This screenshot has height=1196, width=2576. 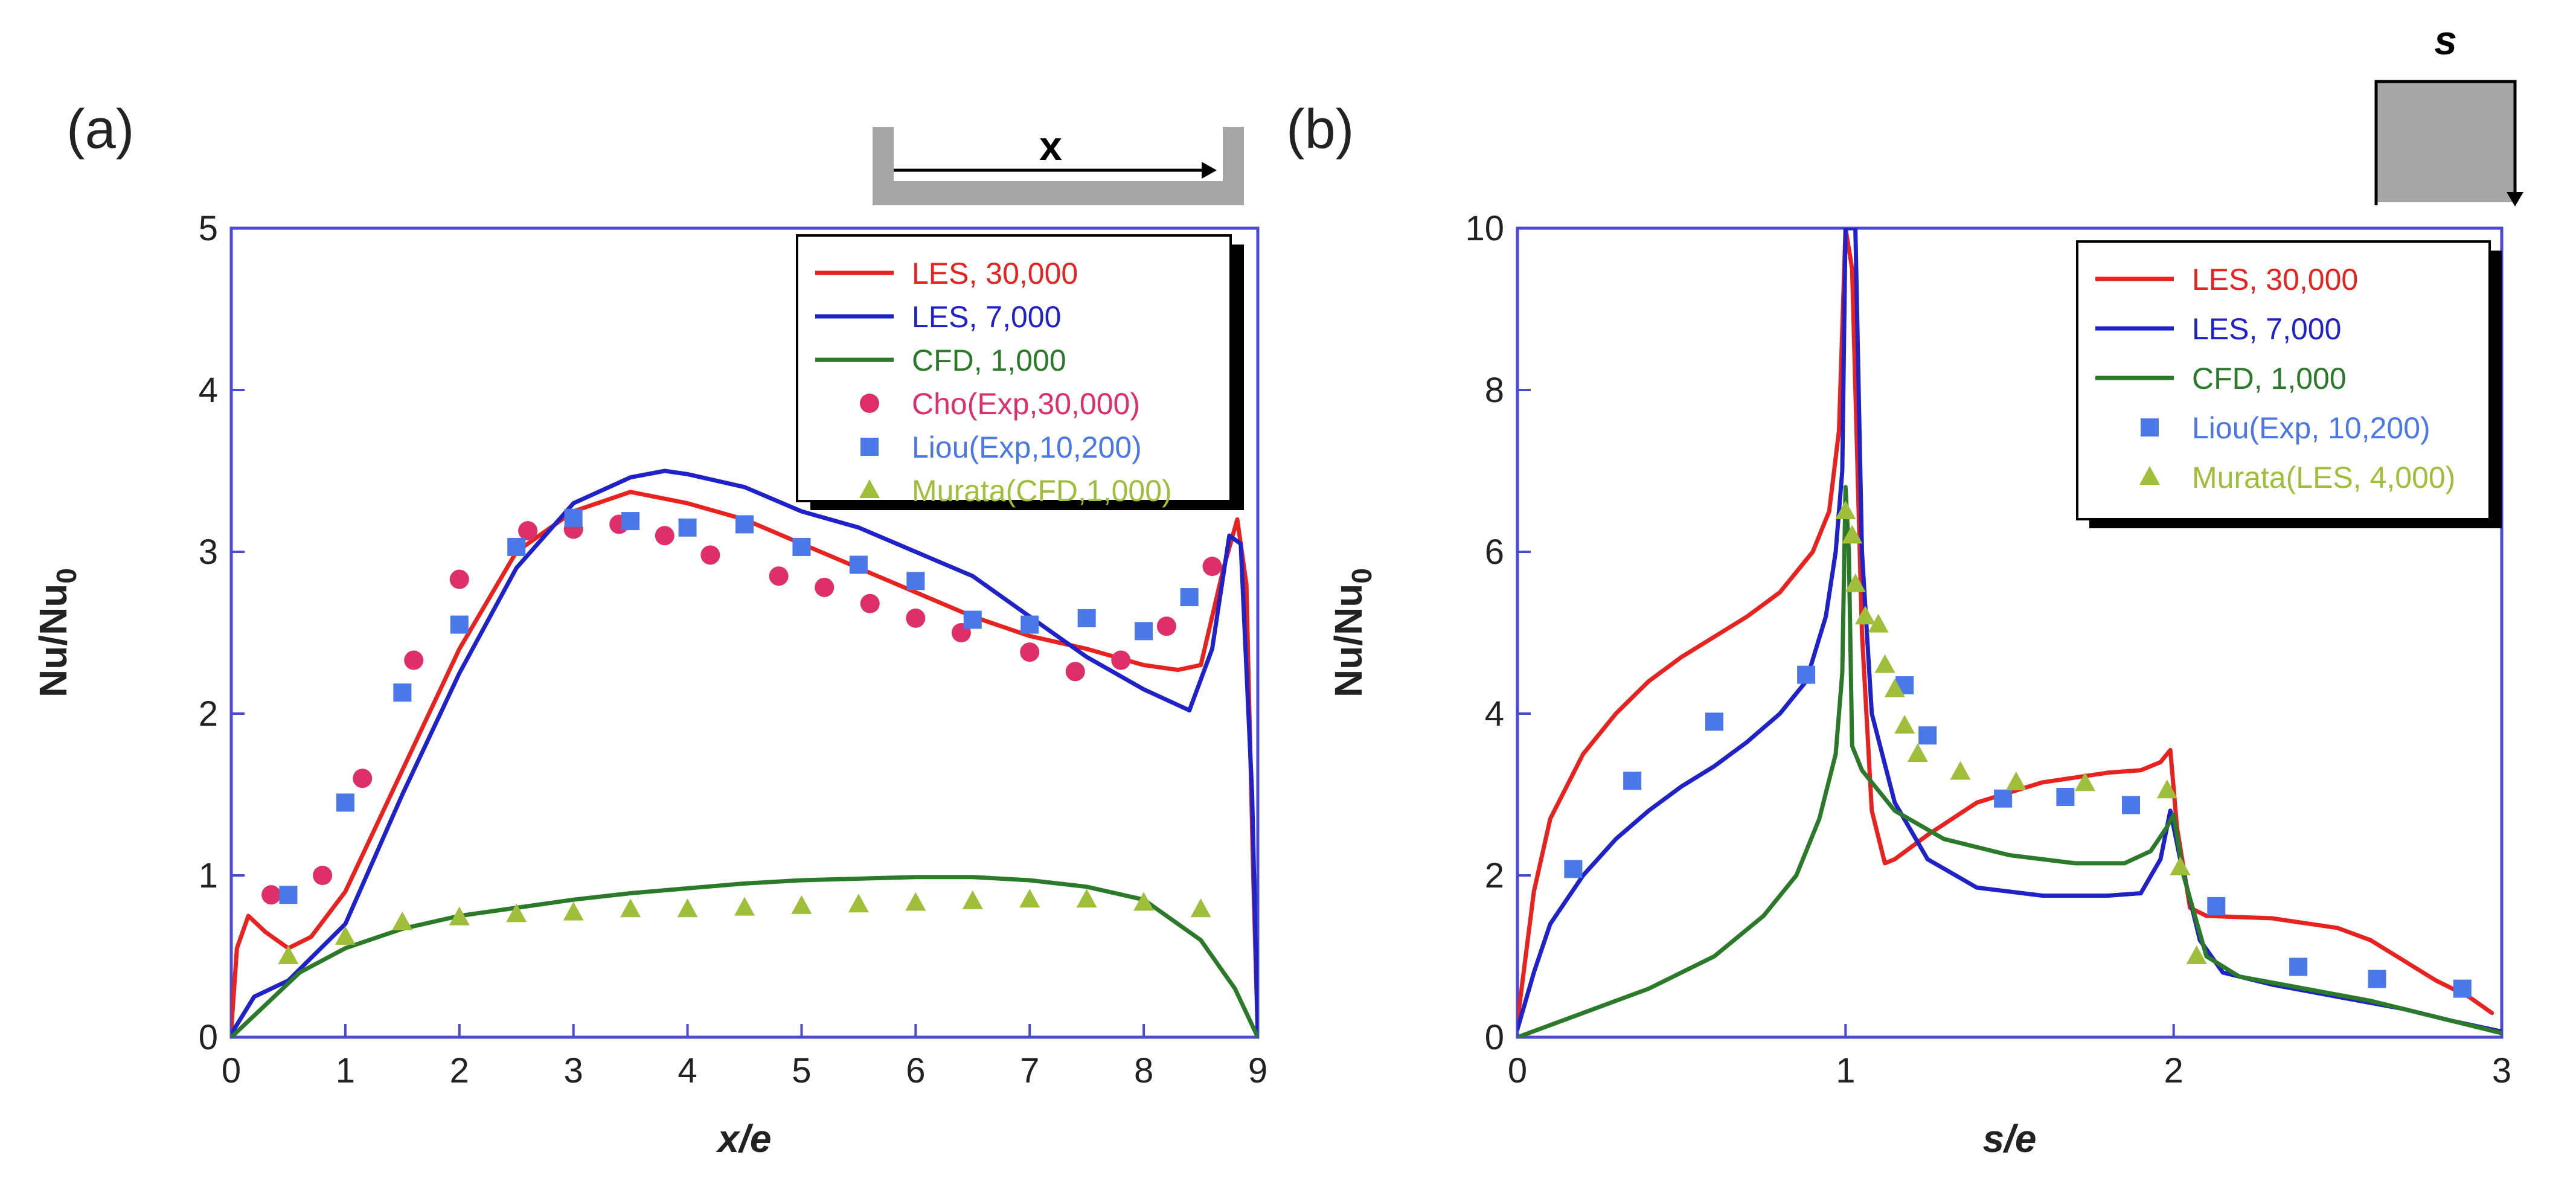 What do you see at coordinates (208, 552) in the screenshot?
I see `y-tick-label: 3` at bounding box center [208, 552].